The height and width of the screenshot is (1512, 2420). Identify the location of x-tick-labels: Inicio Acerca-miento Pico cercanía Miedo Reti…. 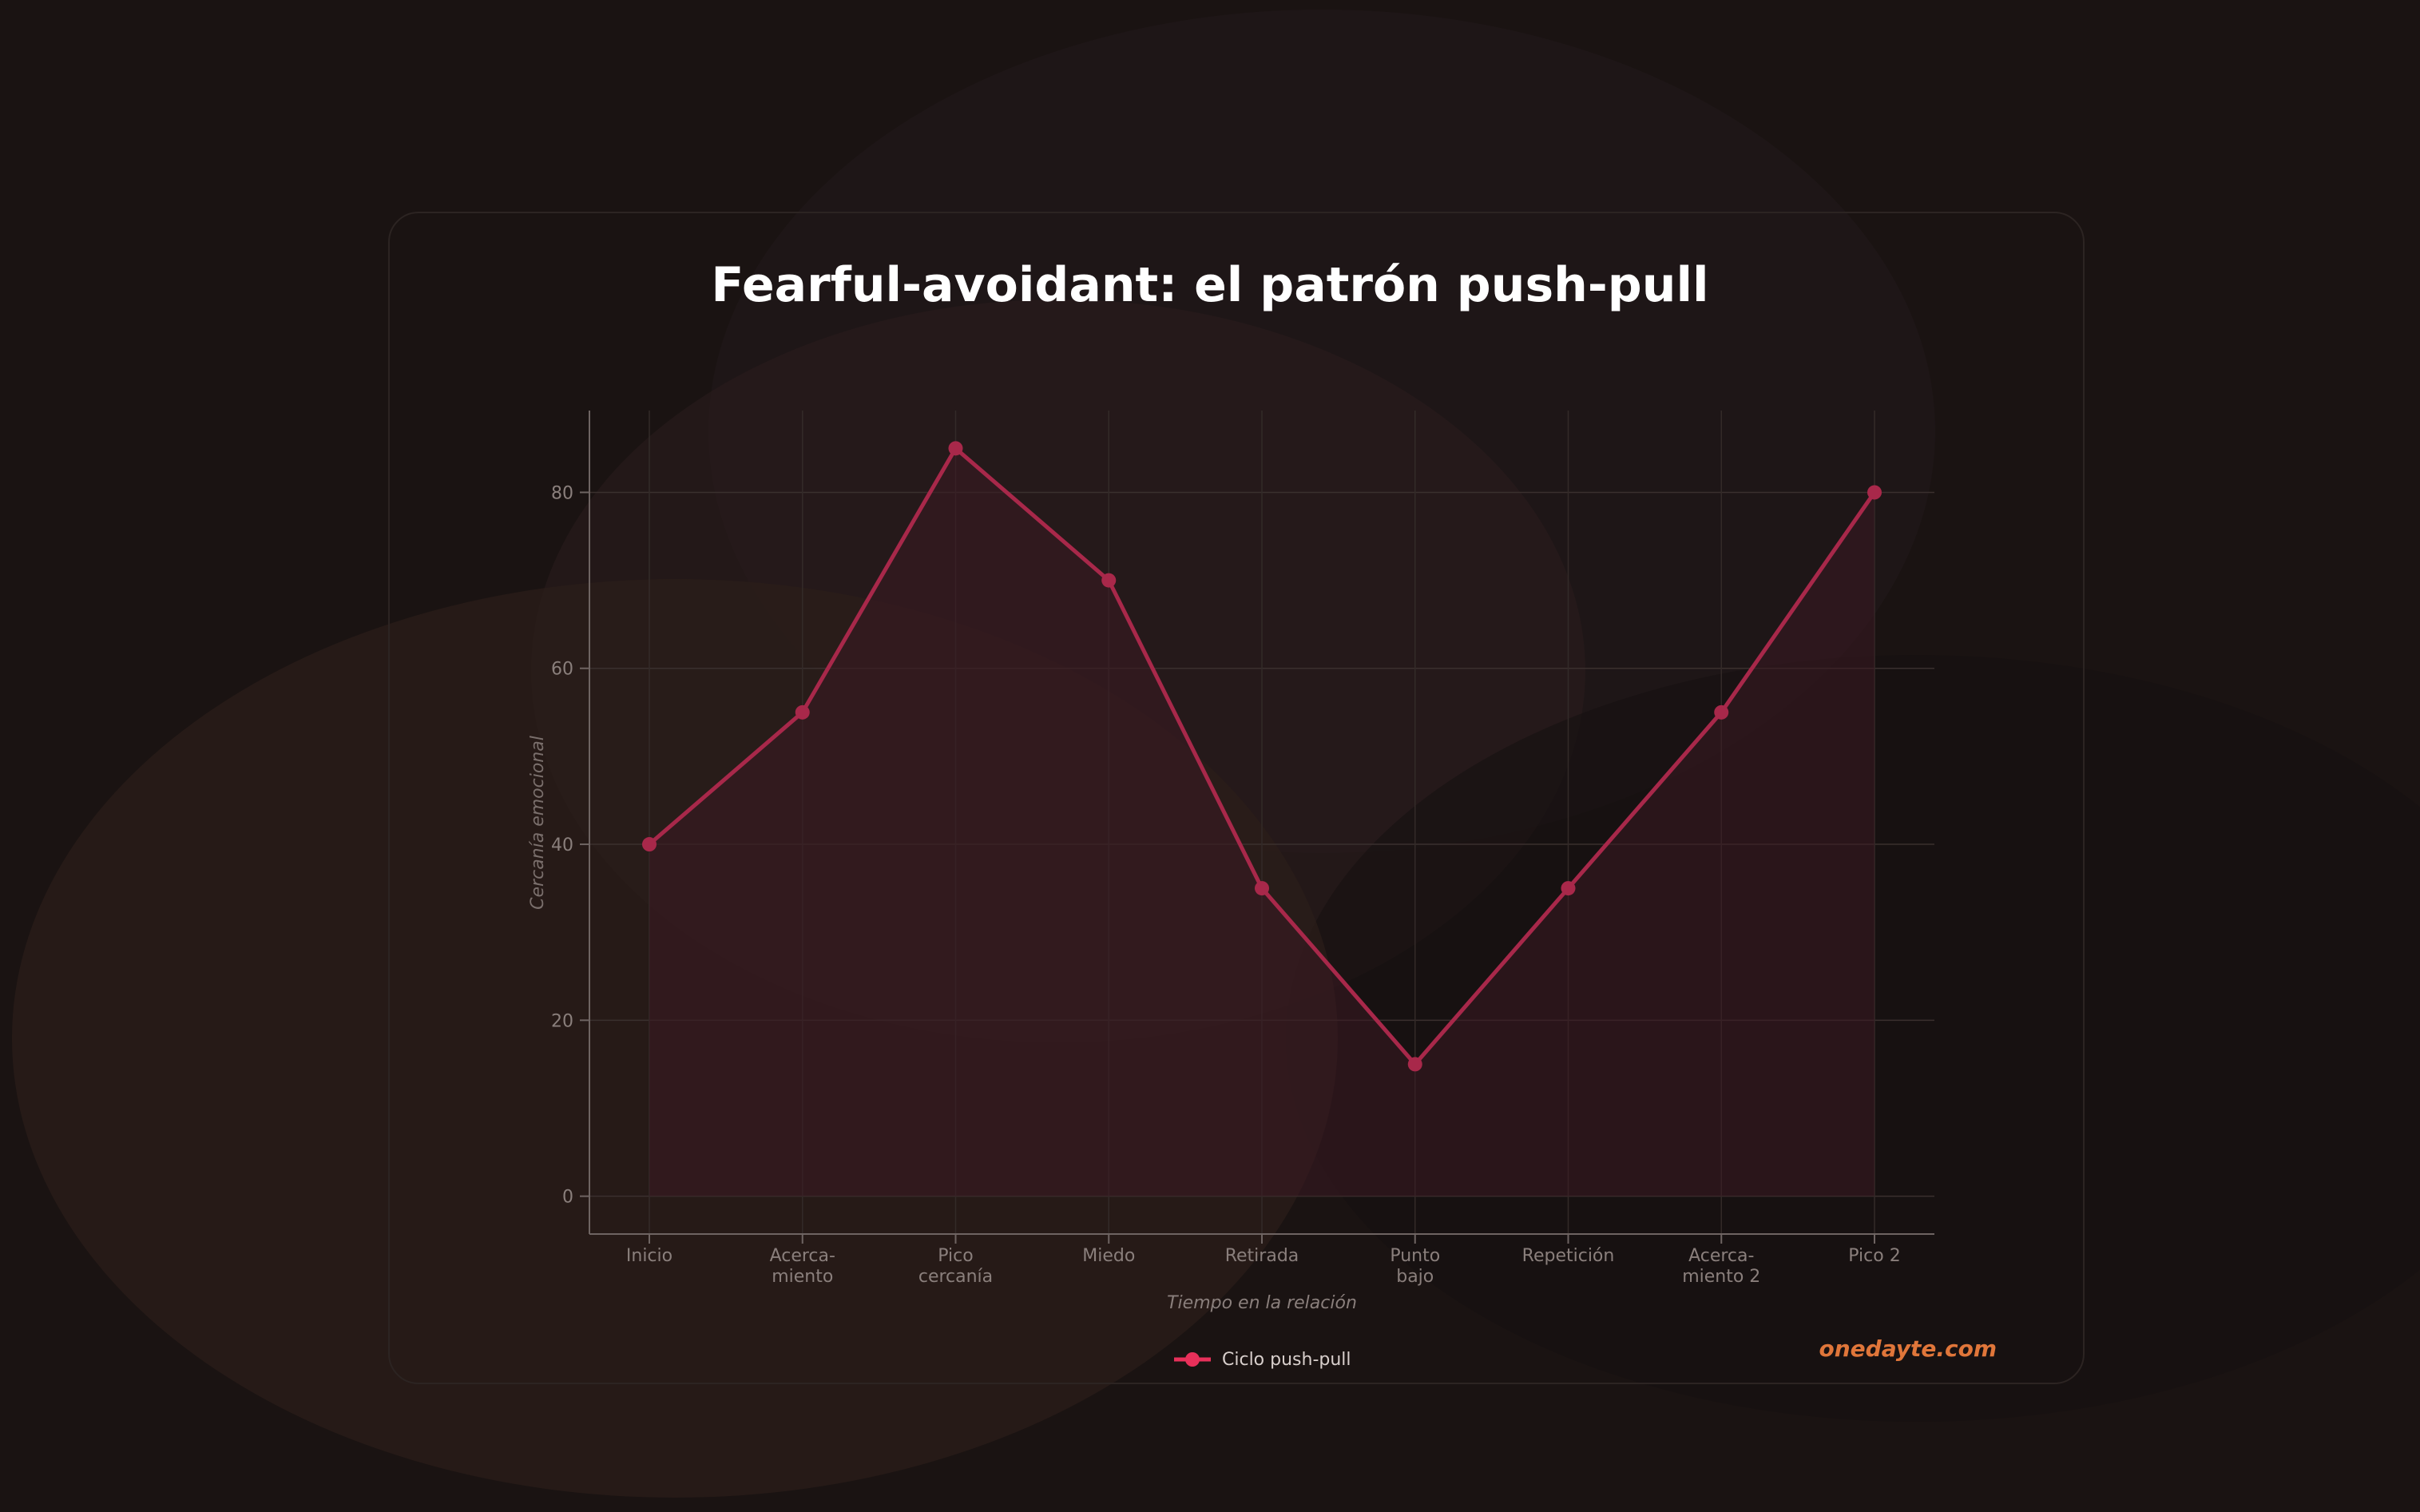
(1263, 1260).